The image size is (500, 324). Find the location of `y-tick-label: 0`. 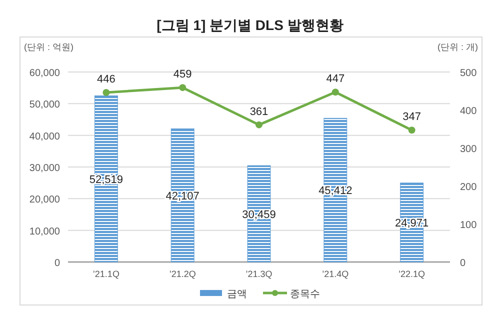

y-tick-label: 0 is located at coordinates (57, 263).